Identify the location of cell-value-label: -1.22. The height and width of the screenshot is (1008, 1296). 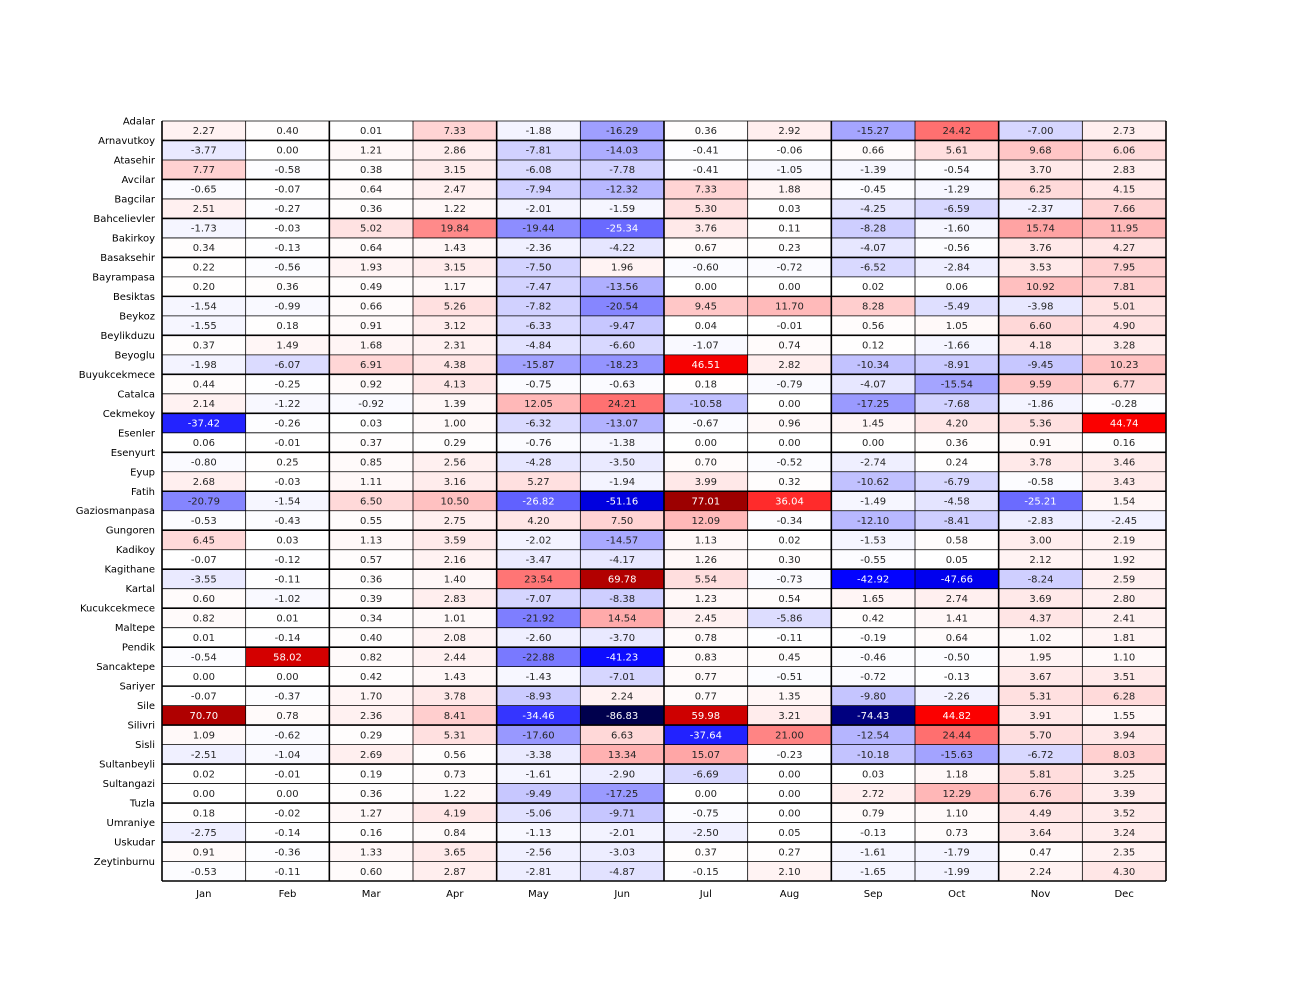
(288, 404).